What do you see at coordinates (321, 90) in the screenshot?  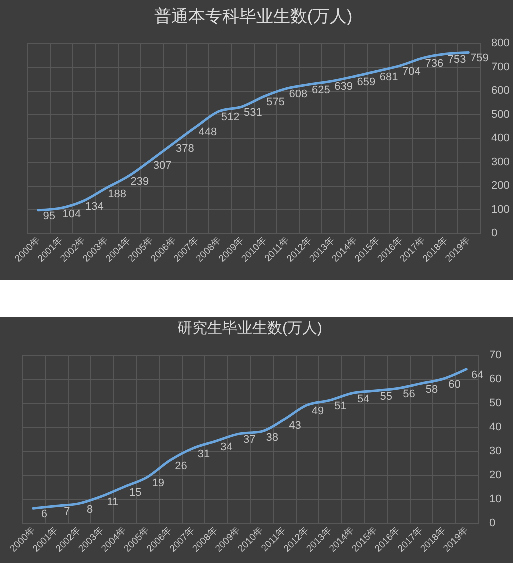 I see `data-label: 625` at bounding box center [321, 90].